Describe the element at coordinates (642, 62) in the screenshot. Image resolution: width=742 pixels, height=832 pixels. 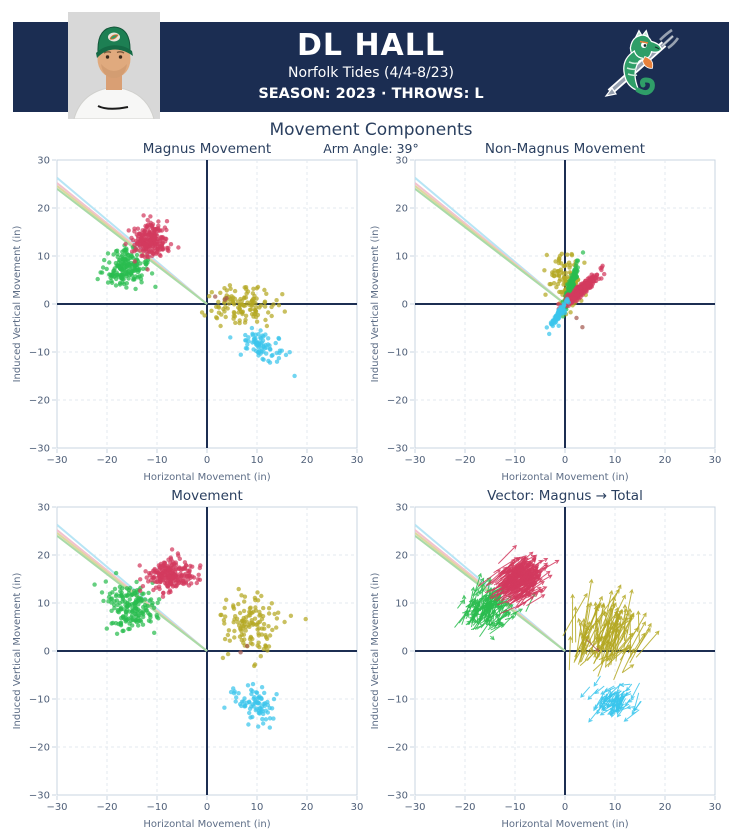
I see `seahorse-logo-icon` at that location.